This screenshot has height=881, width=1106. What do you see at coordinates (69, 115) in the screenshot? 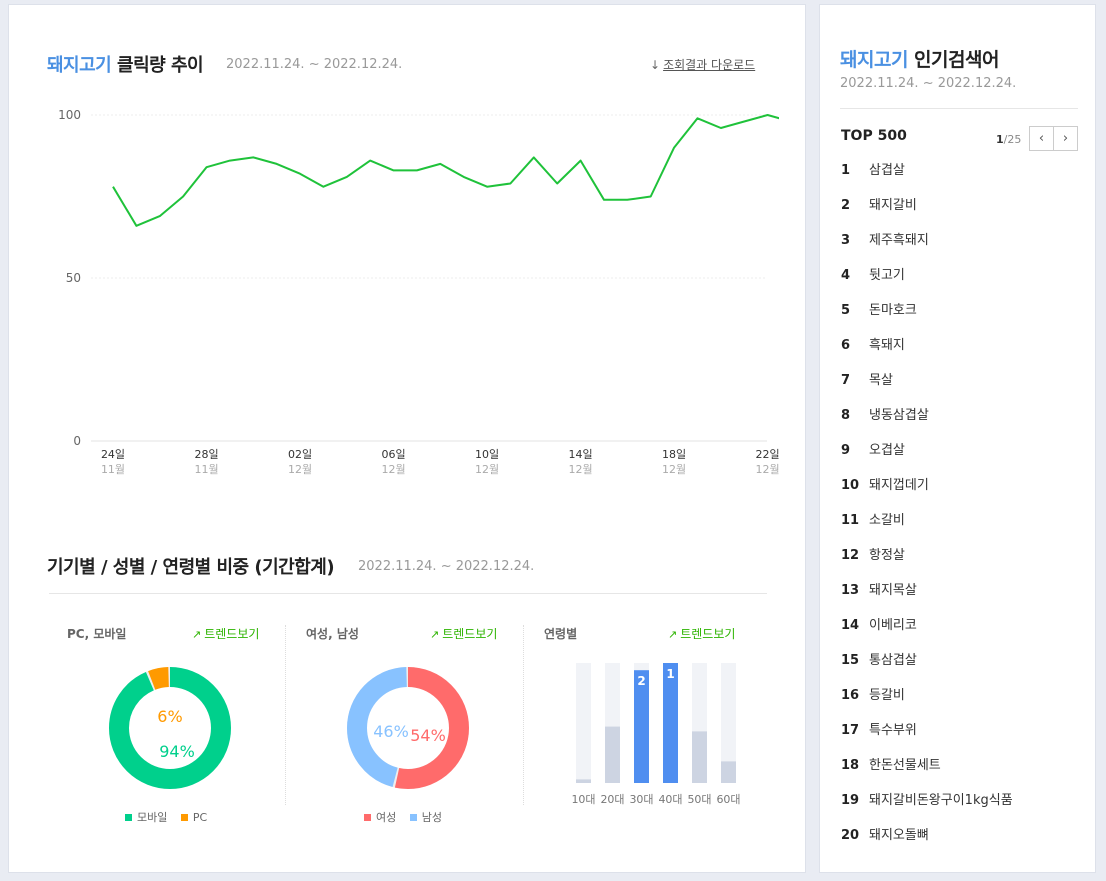
I see `y-tick-label: 100` at bounding box center [69, 115].